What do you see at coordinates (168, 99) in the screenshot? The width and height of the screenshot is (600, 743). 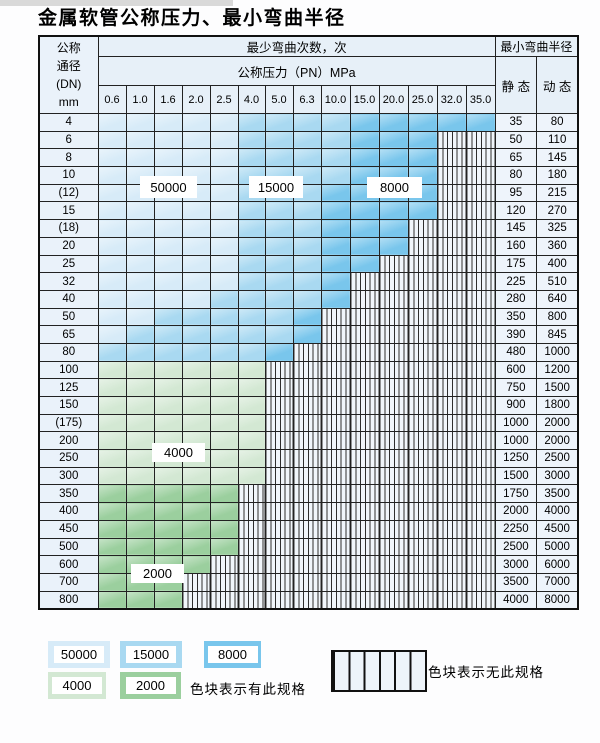 I see `pressure-header-cell: 1.6` at bounding box center [168, 99].